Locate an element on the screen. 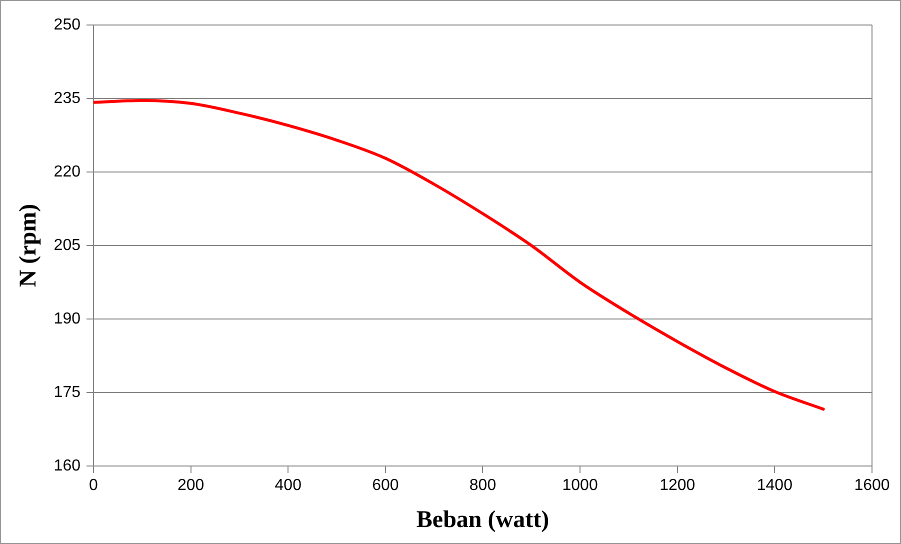  x-axis-title: Beban (watt) is located at coordinates (483, 519).